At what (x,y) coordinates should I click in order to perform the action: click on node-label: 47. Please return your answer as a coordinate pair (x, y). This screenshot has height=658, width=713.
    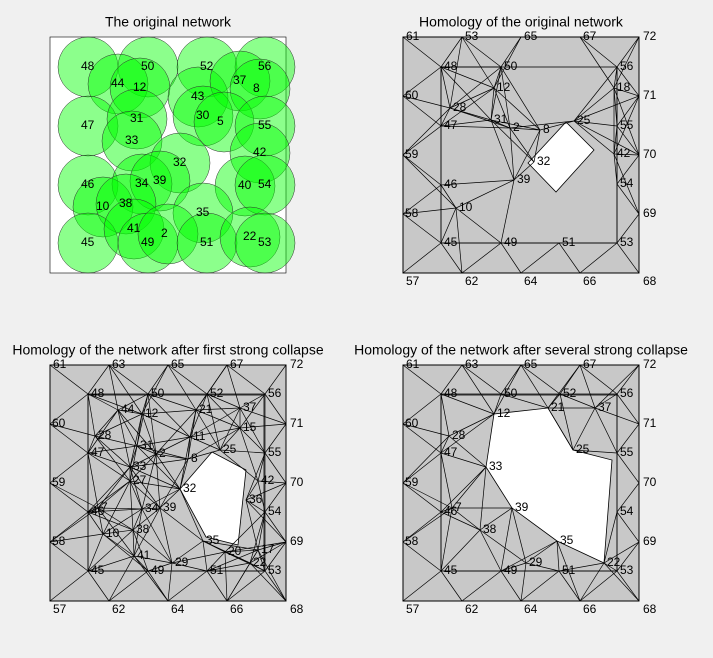
    Looking at the image, I should click on (451, 452).